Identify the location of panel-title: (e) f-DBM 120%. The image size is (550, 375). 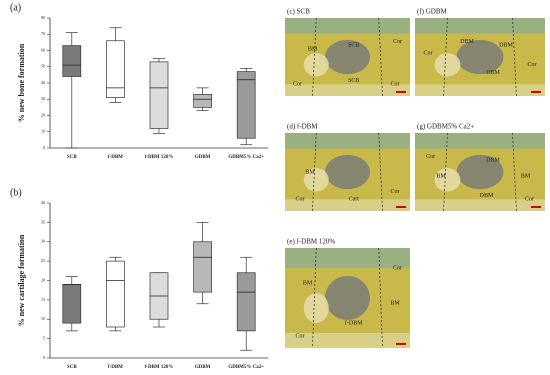
(311, 242).